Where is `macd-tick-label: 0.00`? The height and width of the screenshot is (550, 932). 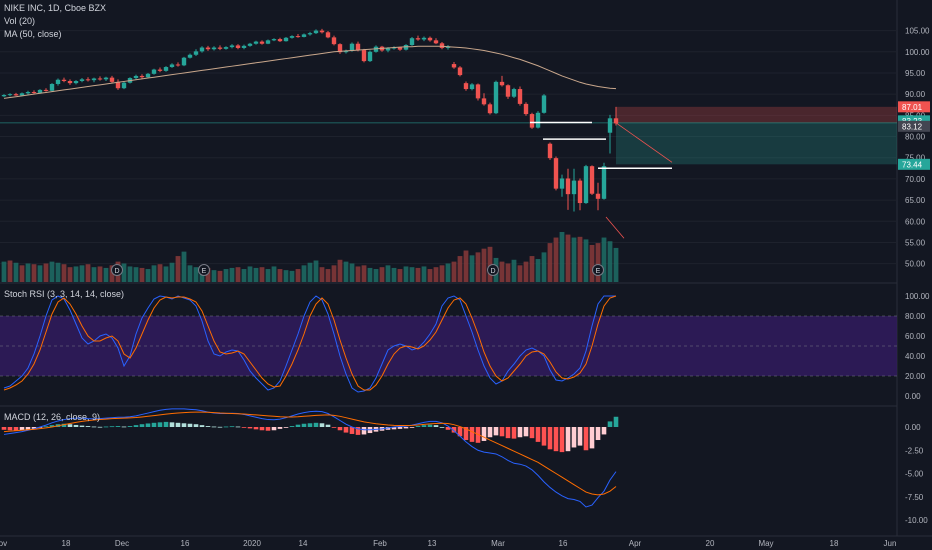
macd-tick-label: 0.00 is located at coordinates (913, 427).